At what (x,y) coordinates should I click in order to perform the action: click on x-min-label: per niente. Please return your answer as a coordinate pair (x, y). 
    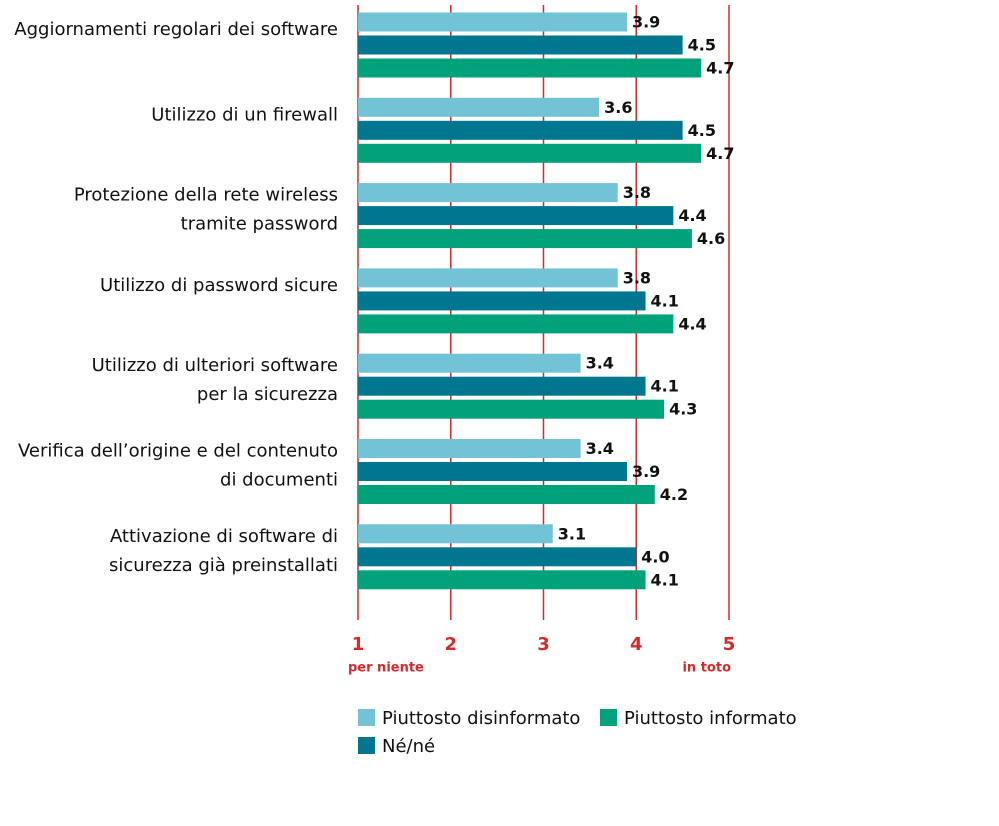
    Looking at the image, I should click on (386, 668).